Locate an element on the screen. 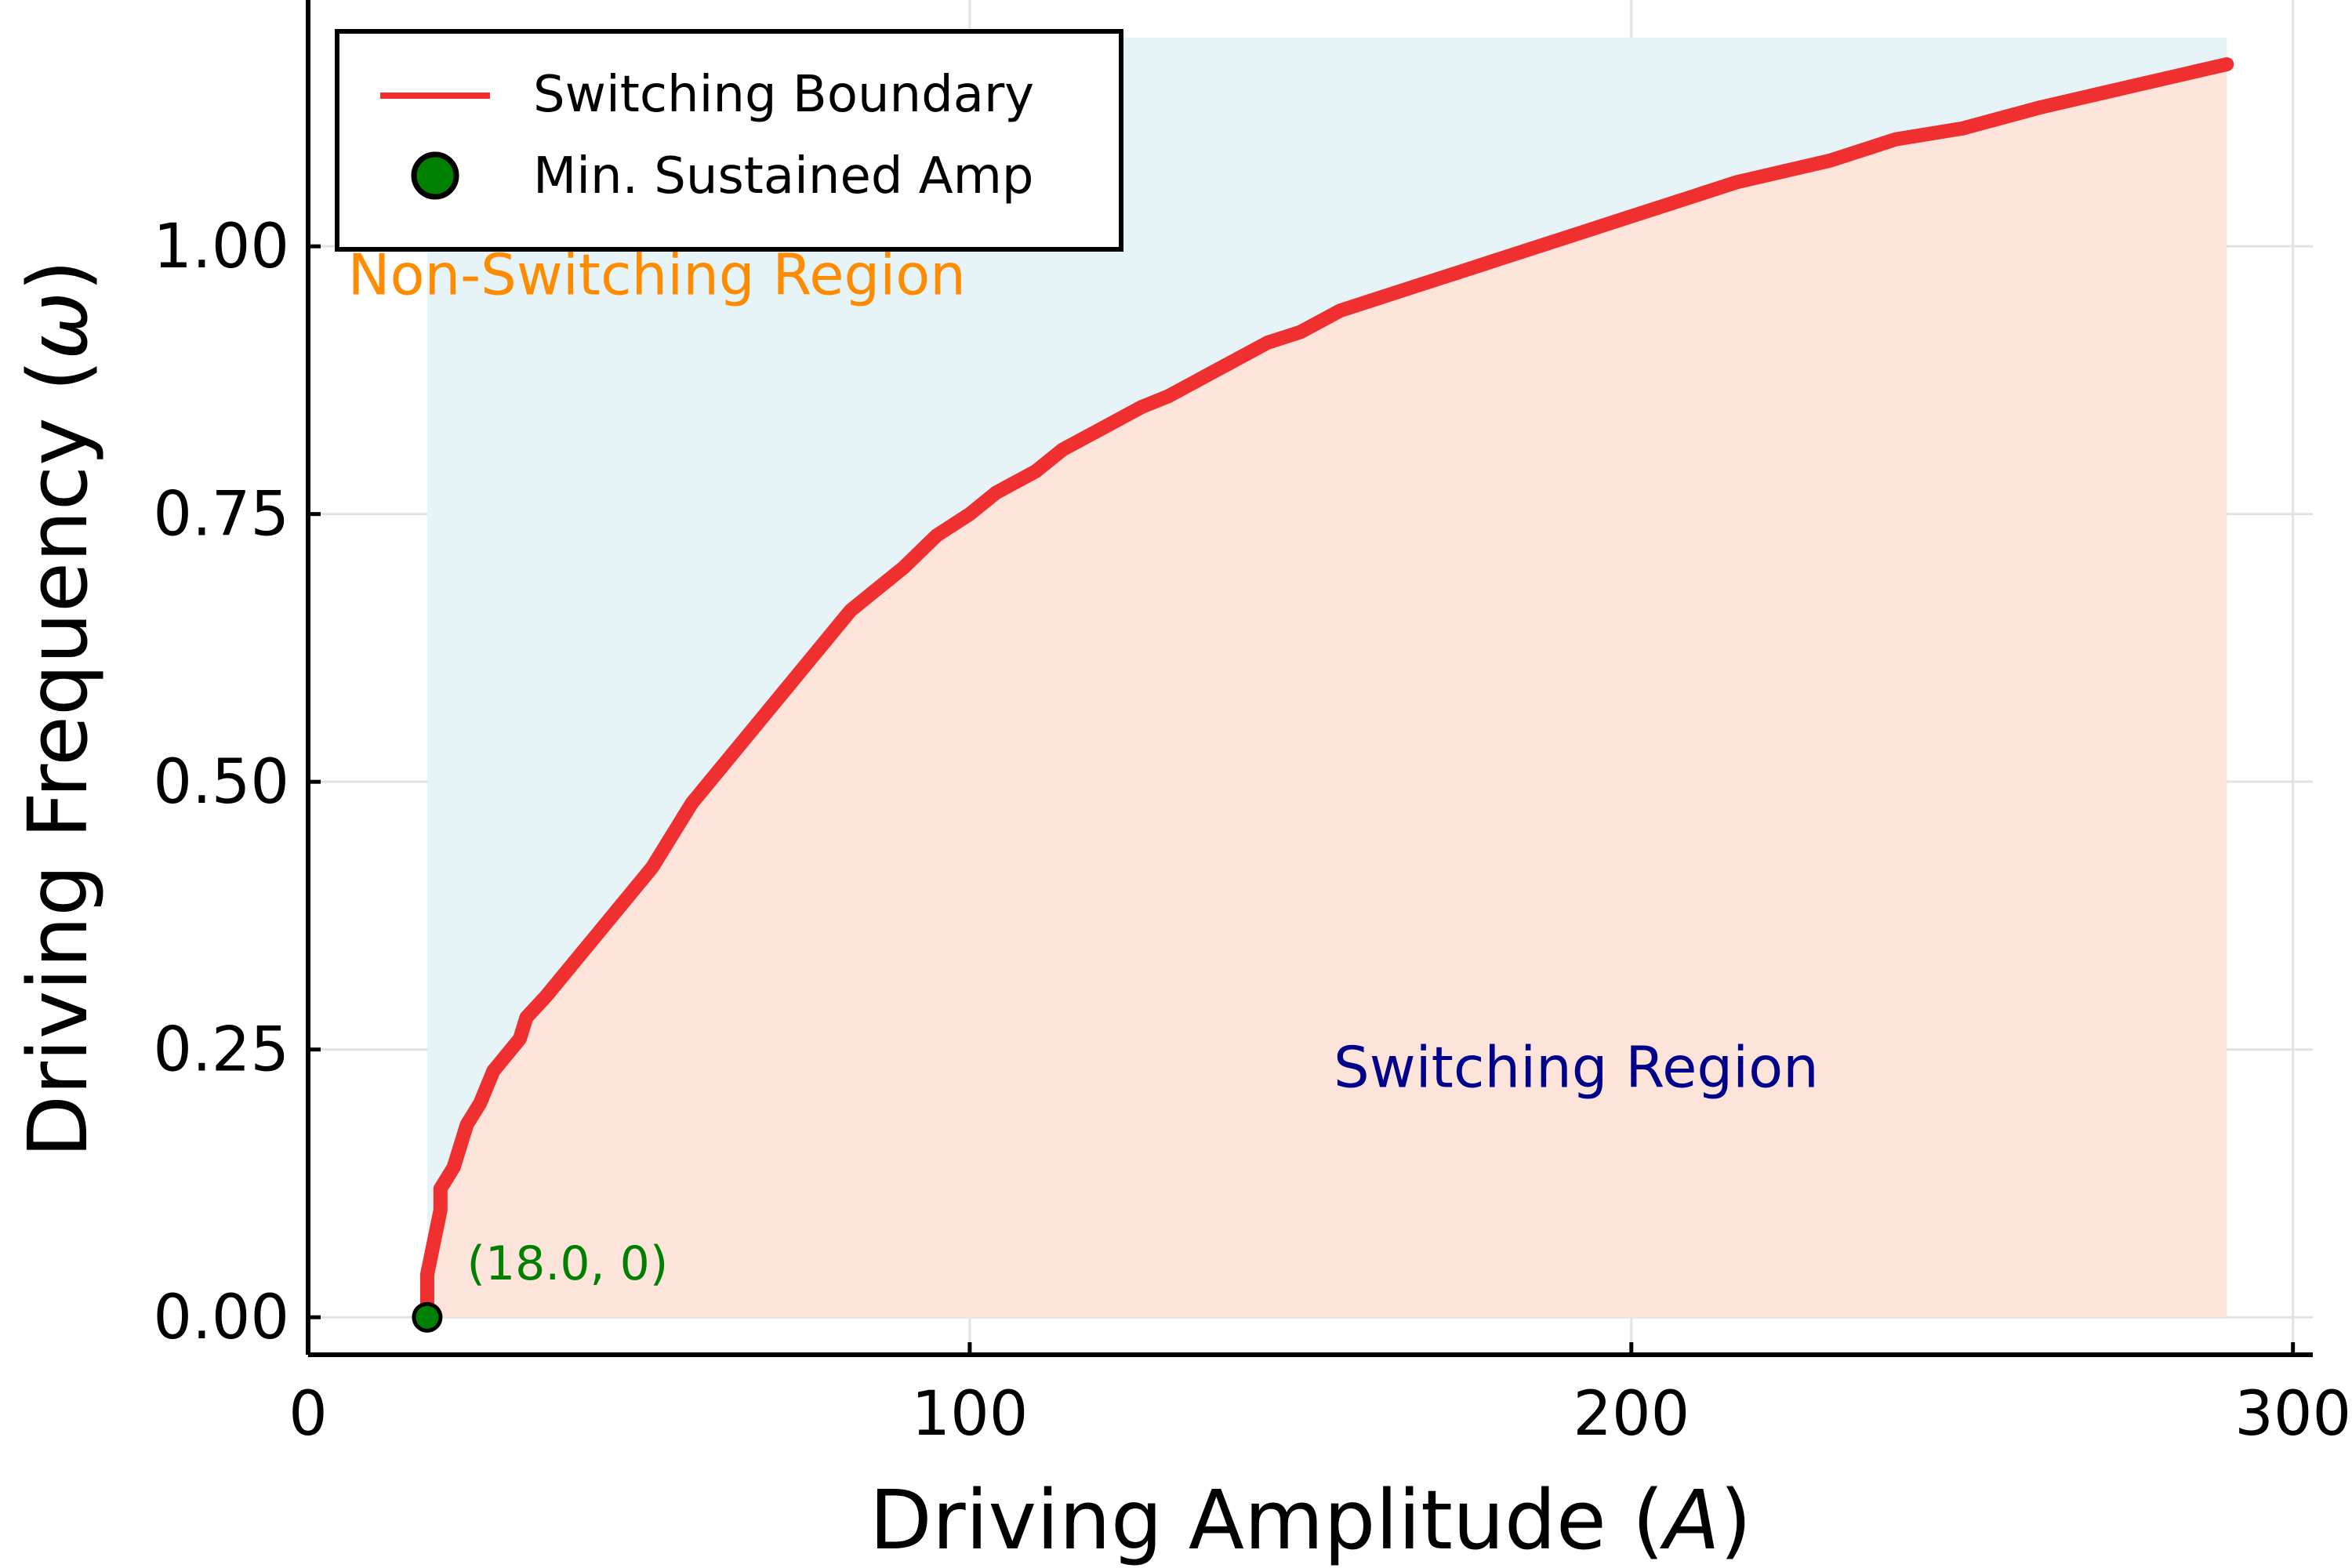 The width and height of the screenshot is (2352, 1568). x-axis-label: Driving Amplitude (A) is located at coordinates (1310, 1520).